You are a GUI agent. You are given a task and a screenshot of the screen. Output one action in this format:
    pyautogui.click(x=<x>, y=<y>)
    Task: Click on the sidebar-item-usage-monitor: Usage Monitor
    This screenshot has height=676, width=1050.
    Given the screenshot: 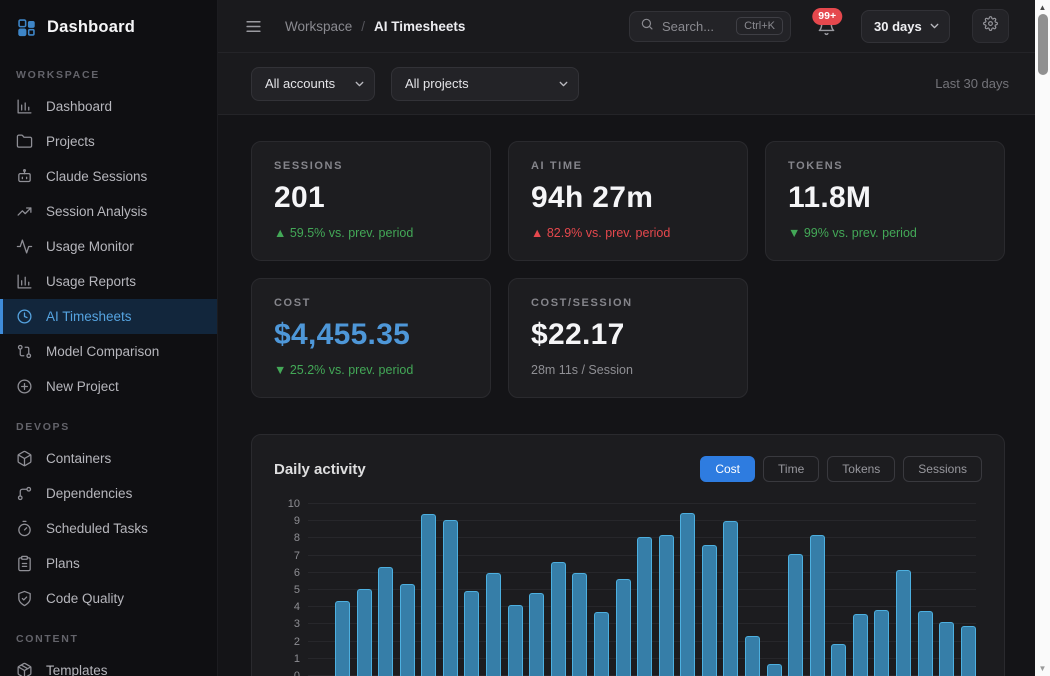 What is the action you would take?
    pyautogui.click(x=108, y=246)
    